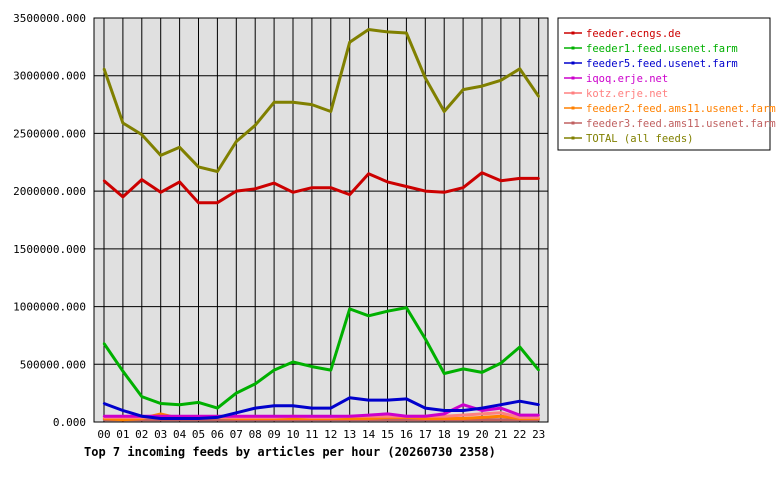 The image size is (780, 480). What do you see at coordinates (53, 364) in the screenshot?
I see `y-tick-label: 500000.000` at bounding box center [53, 364].